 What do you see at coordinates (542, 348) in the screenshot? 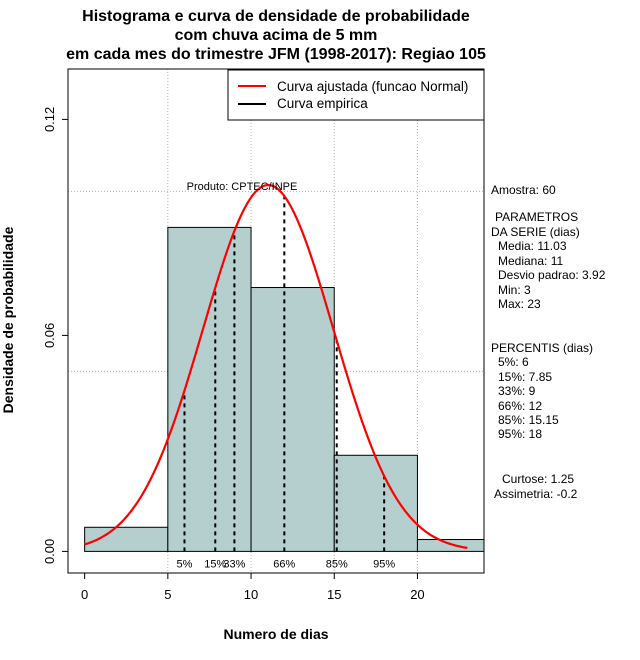
I see `stats-percentis-title: PERCENTIS (dias)` at bounding box center [542, 348].